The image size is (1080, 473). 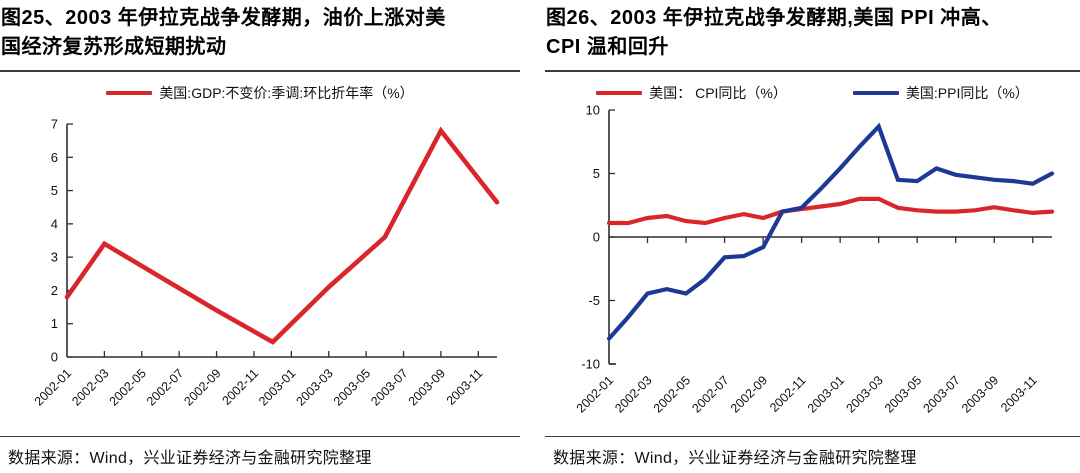 I want to click on gdp-legend: 美国:GDP:不变价:季调:环比折年率（%）, so click(x=260, y=93).